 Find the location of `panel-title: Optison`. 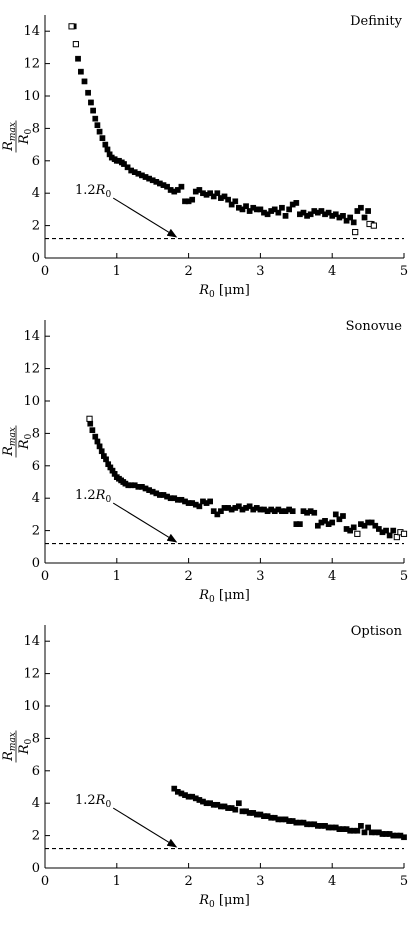

panel-title: Optison is located at coordinates (377, 631).